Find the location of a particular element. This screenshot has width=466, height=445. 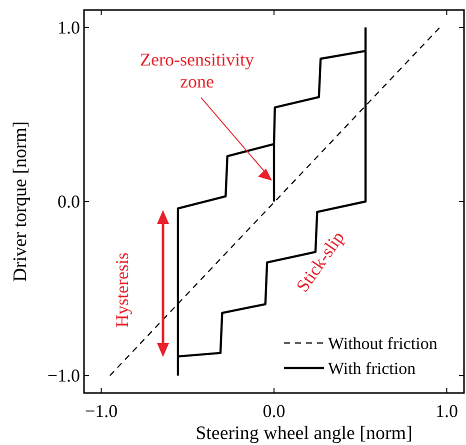

x-tick-label: −1.0 is located at coordinates (101, 411).